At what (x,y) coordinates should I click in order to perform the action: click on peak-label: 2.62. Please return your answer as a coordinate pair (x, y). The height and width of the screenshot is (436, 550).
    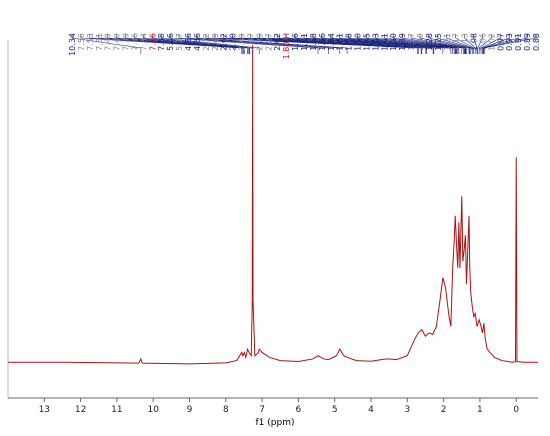
    Looking at the image, I should click on (224, 42).